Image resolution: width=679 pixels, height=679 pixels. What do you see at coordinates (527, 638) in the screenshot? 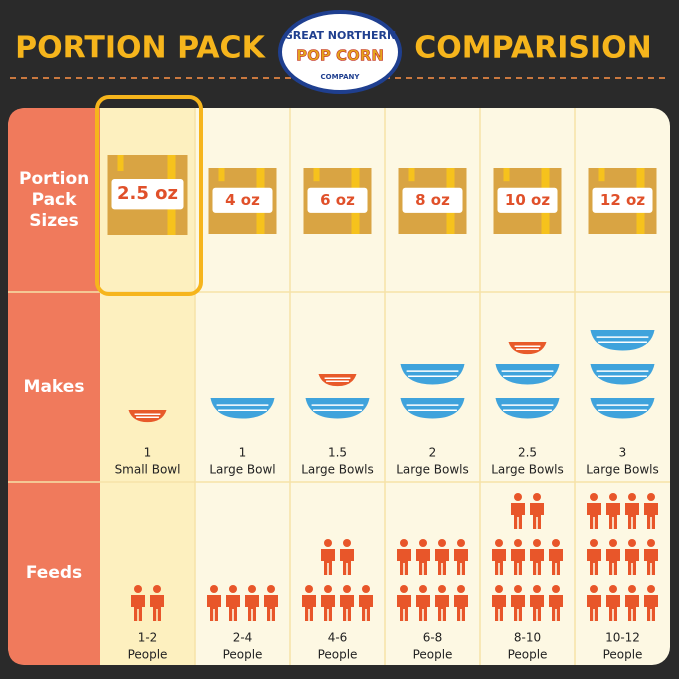
I see `feeds-count: 8-10` at bounding box center [527, 638].